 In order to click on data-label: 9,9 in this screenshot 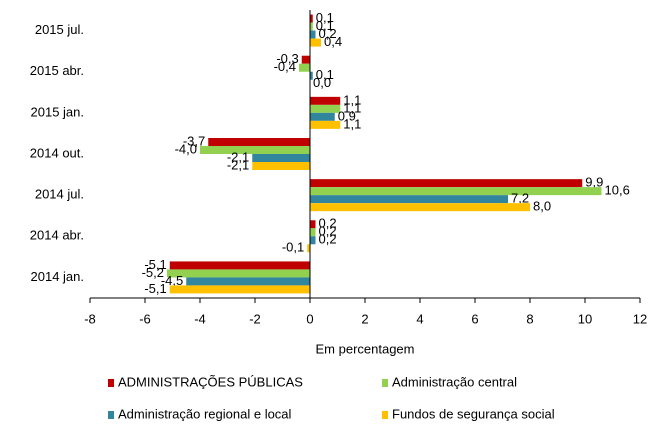, I will do `click(594, 182)`.